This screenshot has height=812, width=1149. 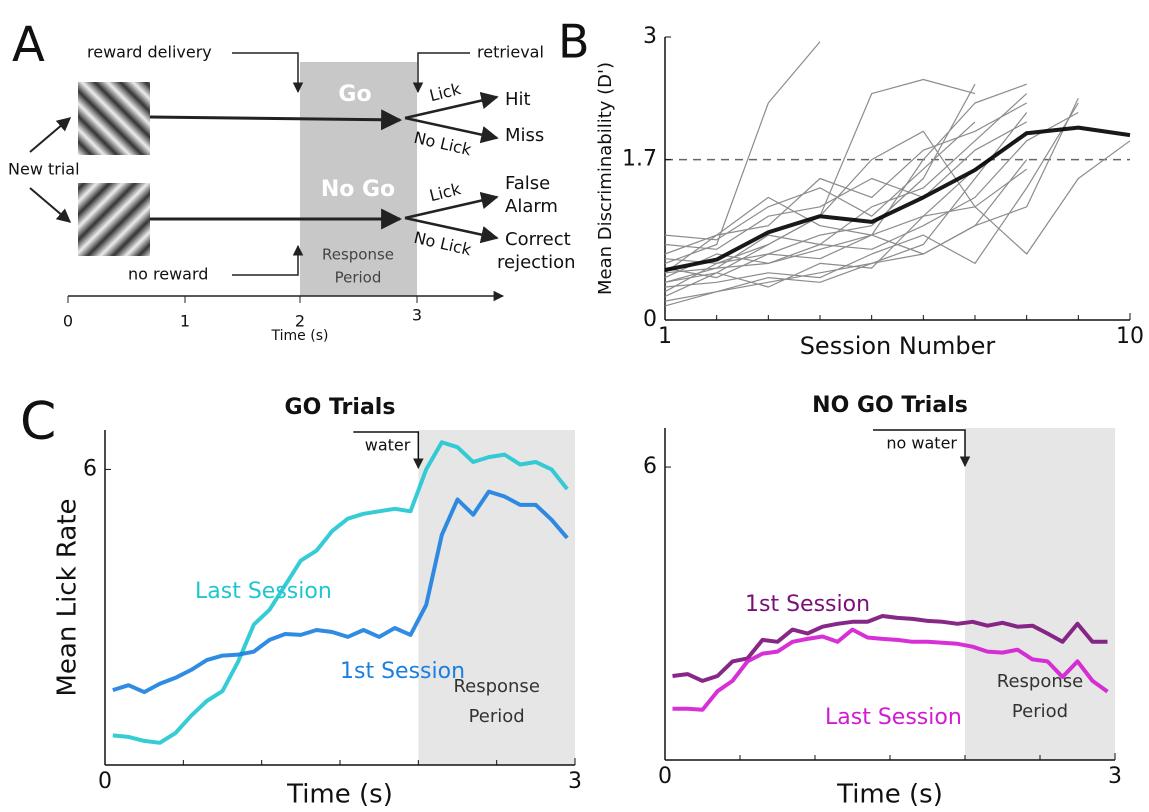 I want to click on axis-label: Time (s), so click(x=300, y=336).